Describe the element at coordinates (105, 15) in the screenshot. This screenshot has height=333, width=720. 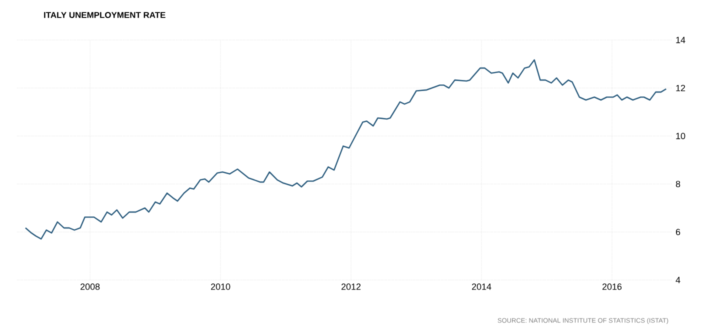
I see `chart-title: ITALY UNEMPLOYMENT RATE` at that location.